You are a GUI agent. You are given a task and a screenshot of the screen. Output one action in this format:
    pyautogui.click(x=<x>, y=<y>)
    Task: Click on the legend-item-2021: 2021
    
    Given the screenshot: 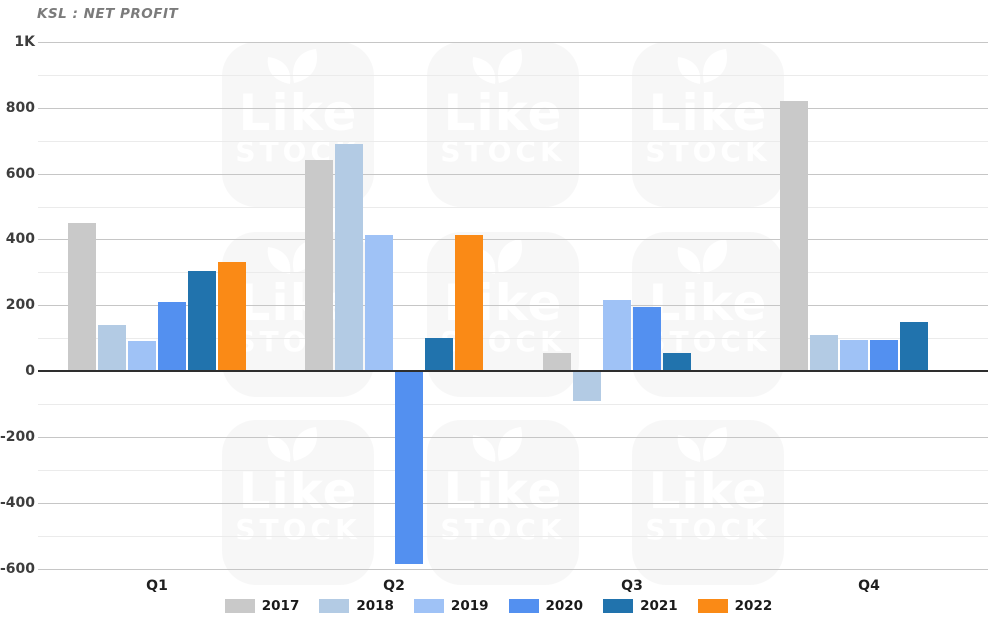 What is the action you would take?
    pyautogui.click(x=640, y=606)
    